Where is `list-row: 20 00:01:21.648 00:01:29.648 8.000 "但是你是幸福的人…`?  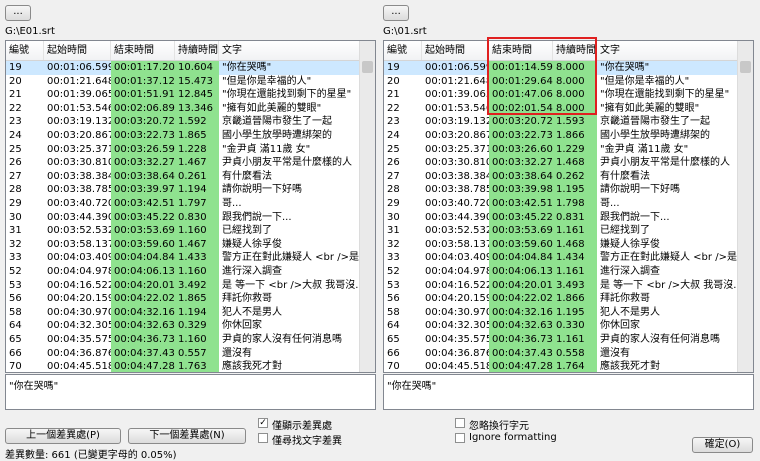 list-row: 20 00:01:21.648 00:01:29.648 8.000 "但是你是幸福的人… is located at coordinates (561, 81).